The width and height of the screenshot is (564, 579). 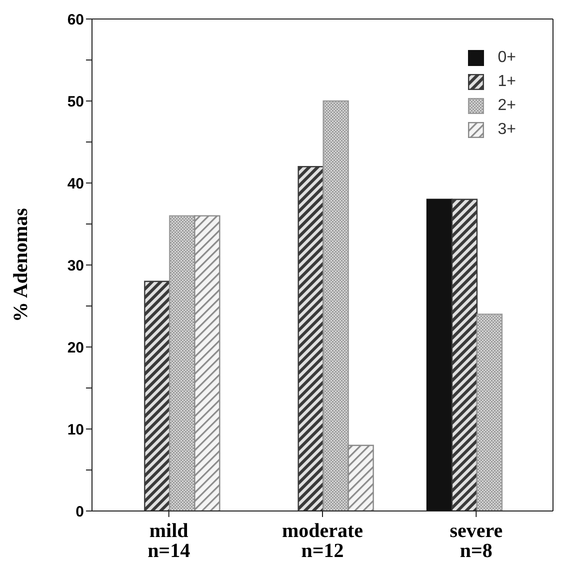 What do you see at coordinates (323, 541) in the screenshot?
I see `x-tick-label: moderate n=12` at bounding box center [323, 541].